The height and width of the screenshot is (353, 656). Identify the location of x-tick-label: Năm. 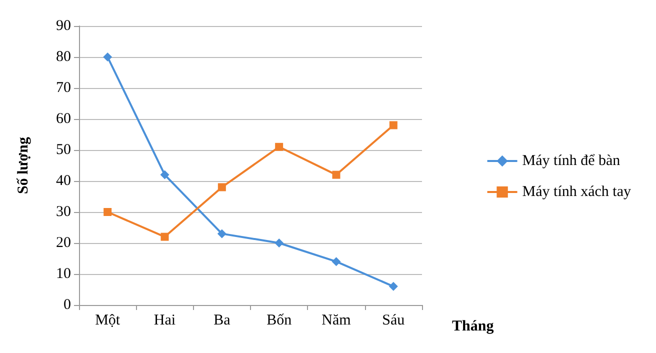
(337, 320).